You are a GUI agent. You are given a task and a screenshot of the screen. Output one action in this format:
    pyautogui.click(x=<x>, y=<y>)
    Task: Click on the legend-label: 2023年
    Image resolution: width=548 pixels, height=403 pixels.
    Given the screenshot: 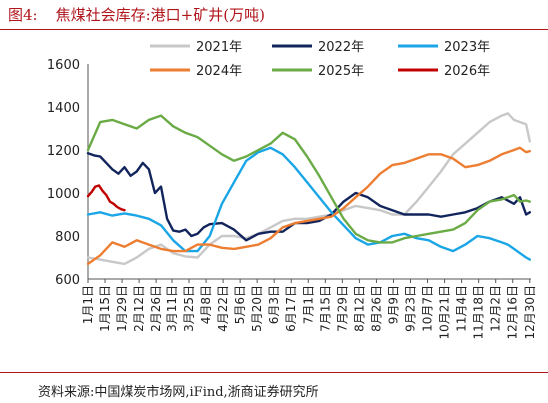 What is the action you would take?
    pyautogui.click(x=467, y=47)
    